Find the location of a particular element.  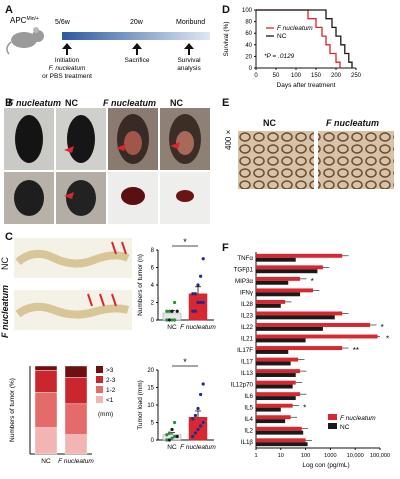

initiation-pbs-label: or PBS treatment is located at coordinates (67, 76).